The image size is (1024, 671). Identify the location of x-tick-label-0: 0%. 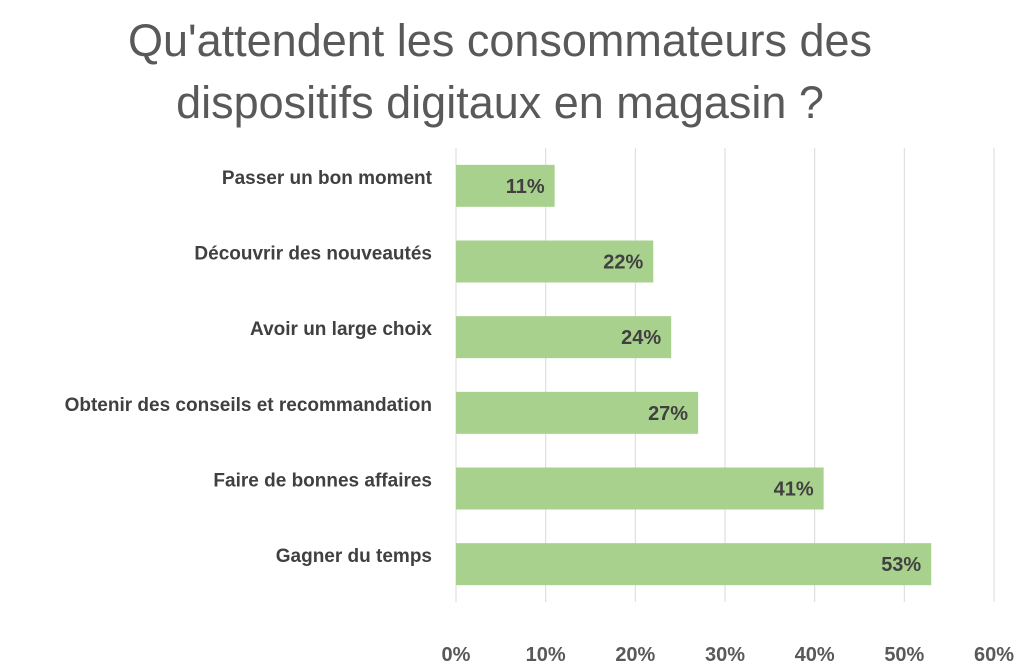
(456, 655).